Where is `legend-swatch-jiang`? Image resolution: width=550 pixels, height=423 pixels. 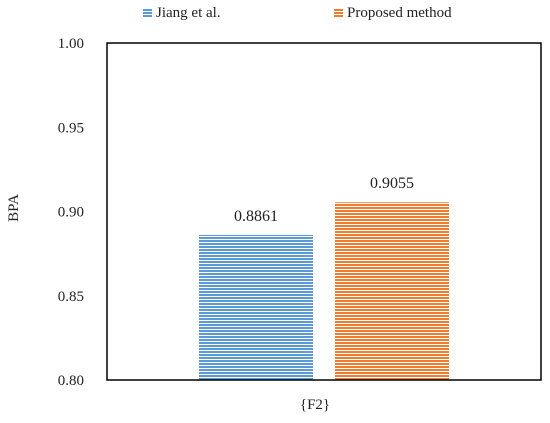 legend-swatch-jiang is located at coordinates (147, 12).